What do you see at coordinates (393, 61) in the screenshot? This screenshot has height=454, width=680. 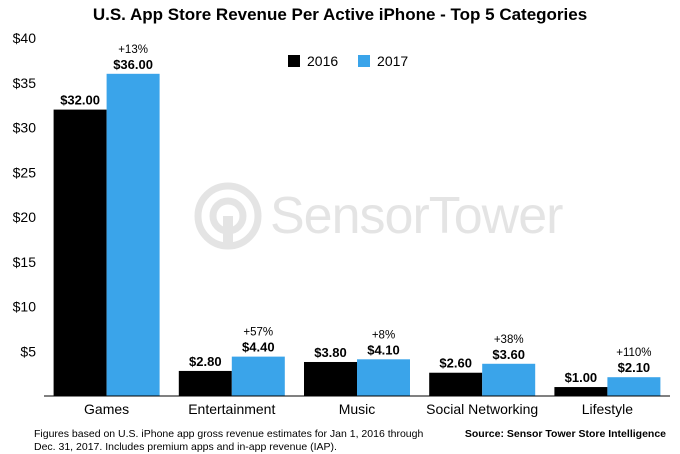 I see `legend-label-2017: 2017` at bounding box center [393, 61].